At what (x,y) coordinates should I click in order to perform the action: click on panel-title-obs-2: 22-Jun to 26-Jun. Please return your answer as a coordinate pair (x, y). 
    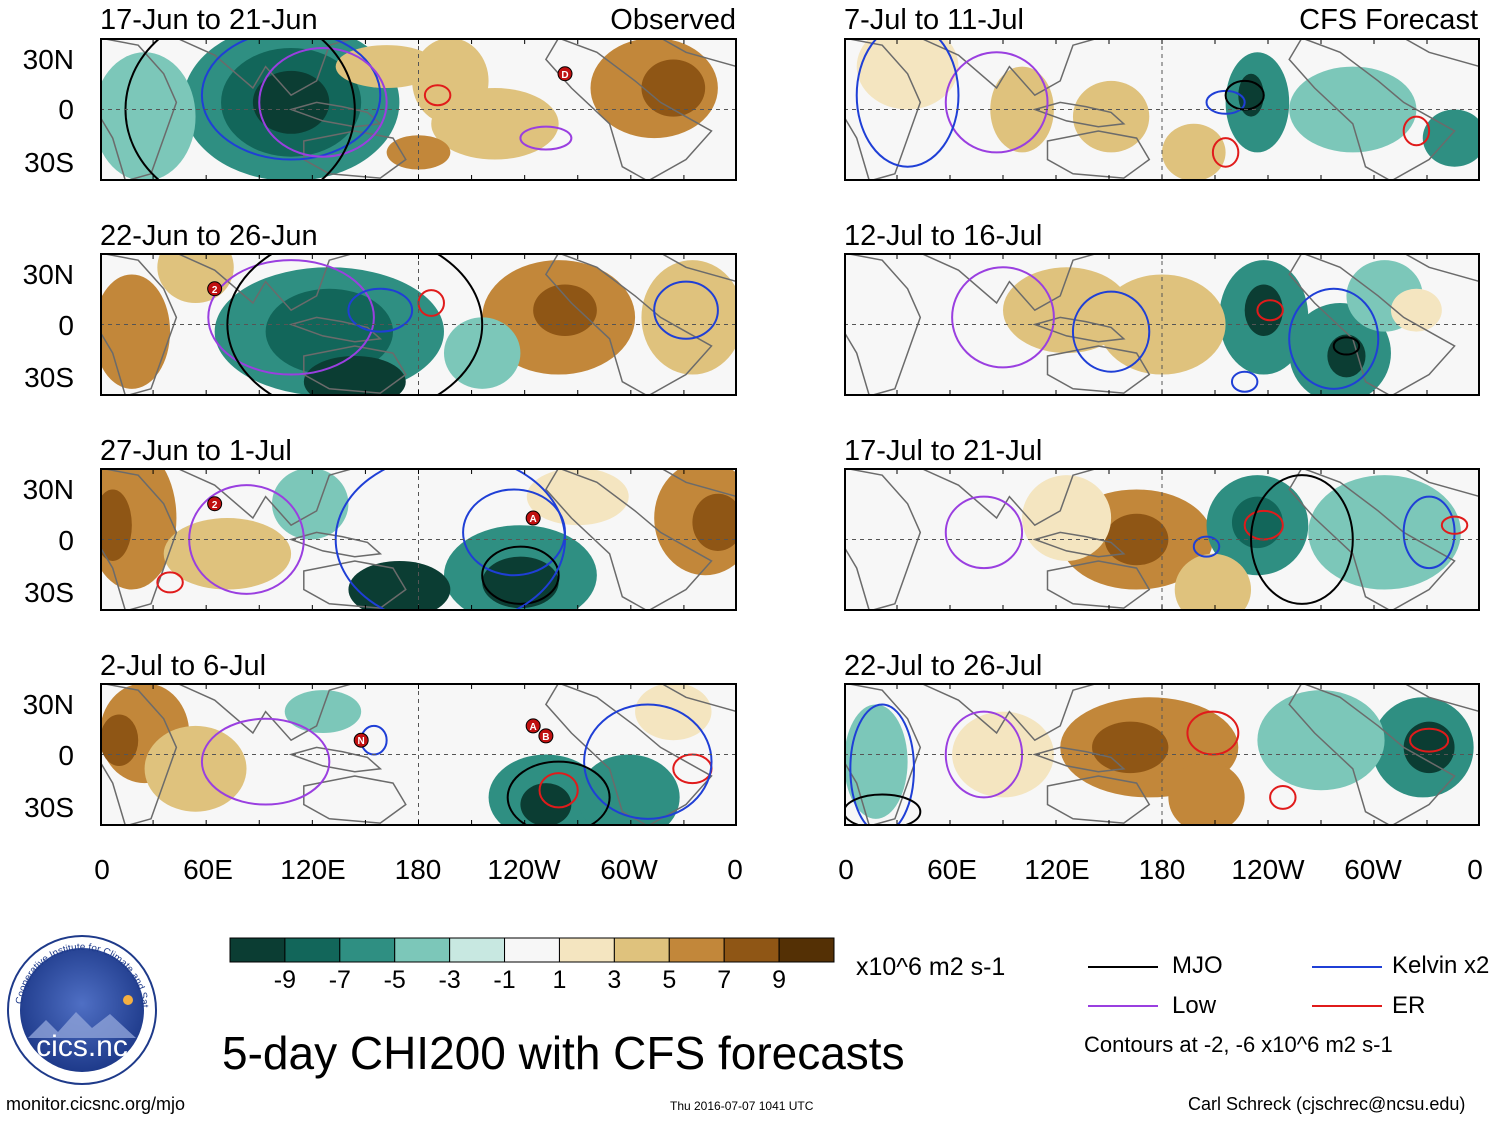
    Looking at the image, I should click on (209, 236).